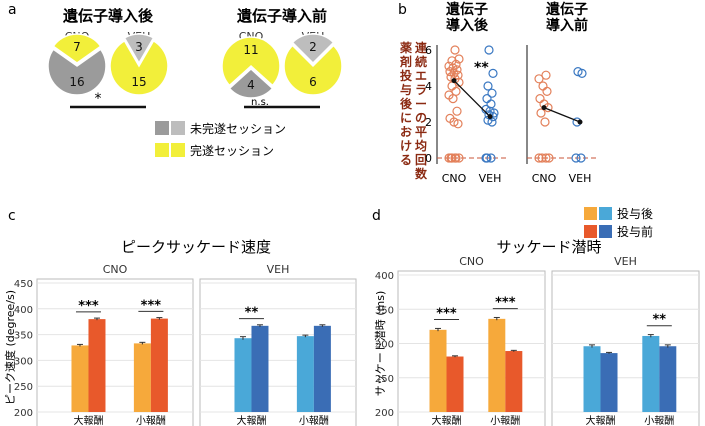 Image resolution: width=705 pixels, height=426 pixels. What do you see at coordinates (635, 231) in the screenshot?
I see `legend-before-label: 投与前` at bounding box center [635, 231].